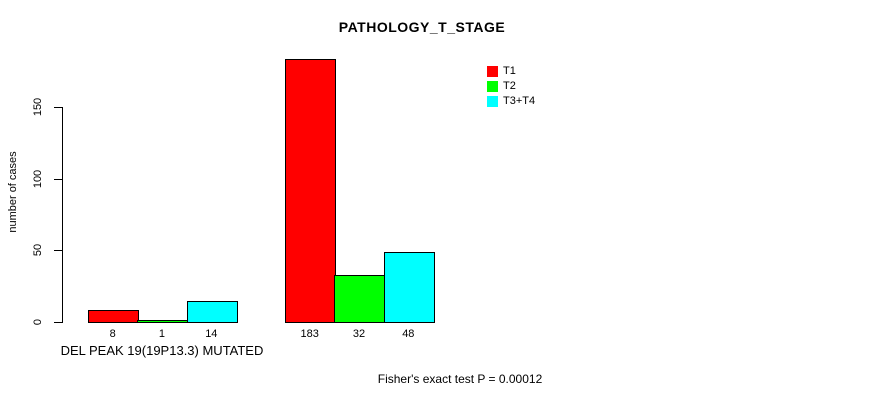 Image resolution: width=890 pixels, height=400 pixels. I want to click on bar-value-label: 32, so click(359, 334).